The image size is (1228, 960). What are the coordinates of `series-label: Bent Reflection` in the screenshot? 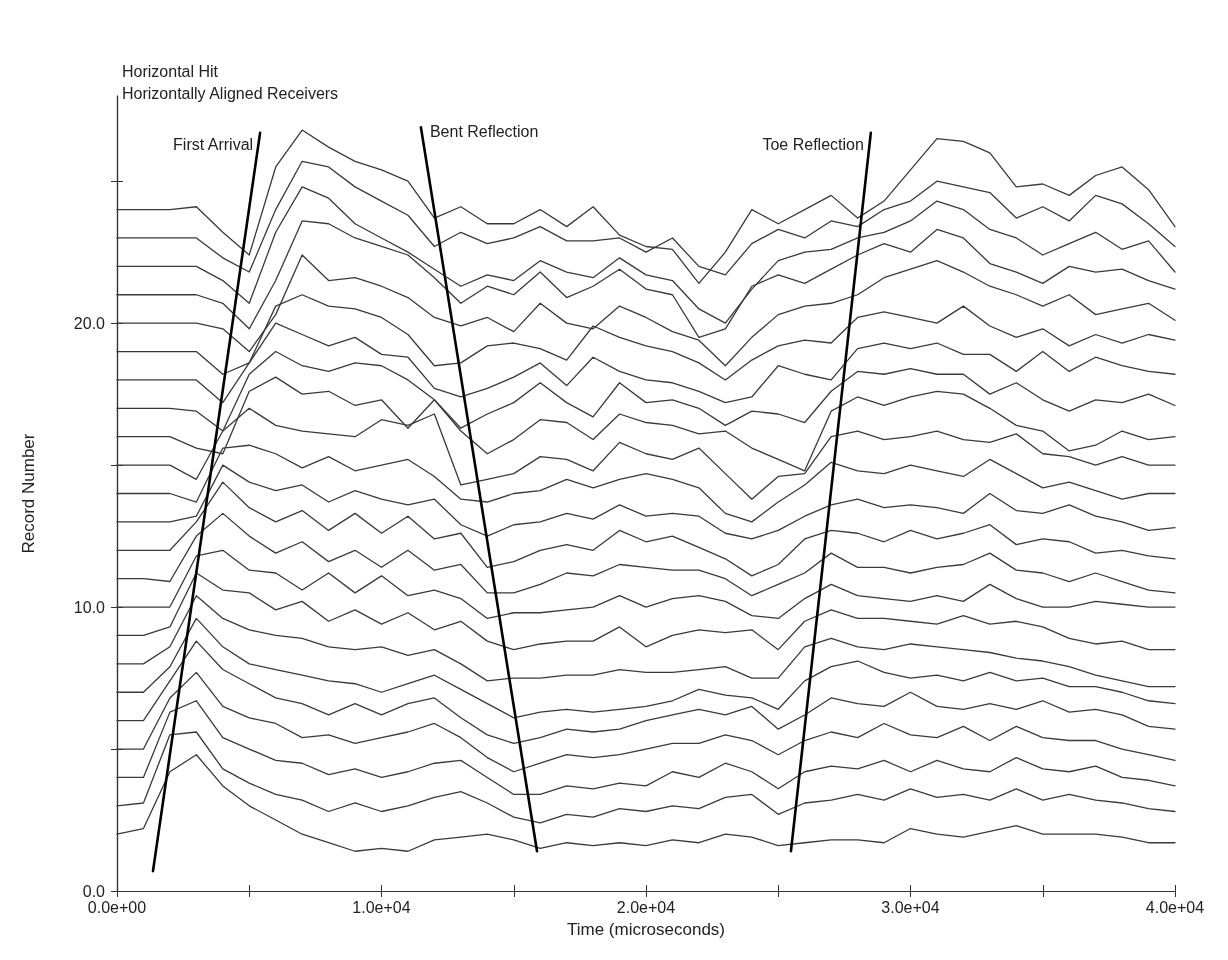 It's located at (484, 131).